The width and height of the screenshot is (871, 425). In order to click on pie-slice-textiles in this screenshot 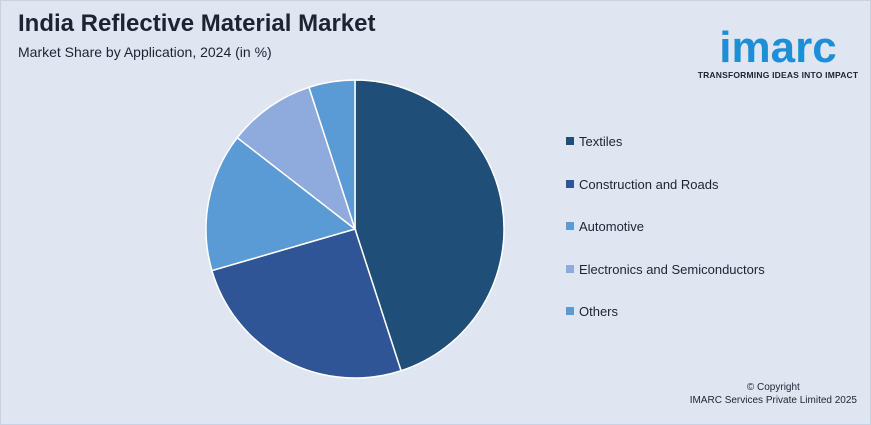, I will do `click(429, 225)`.